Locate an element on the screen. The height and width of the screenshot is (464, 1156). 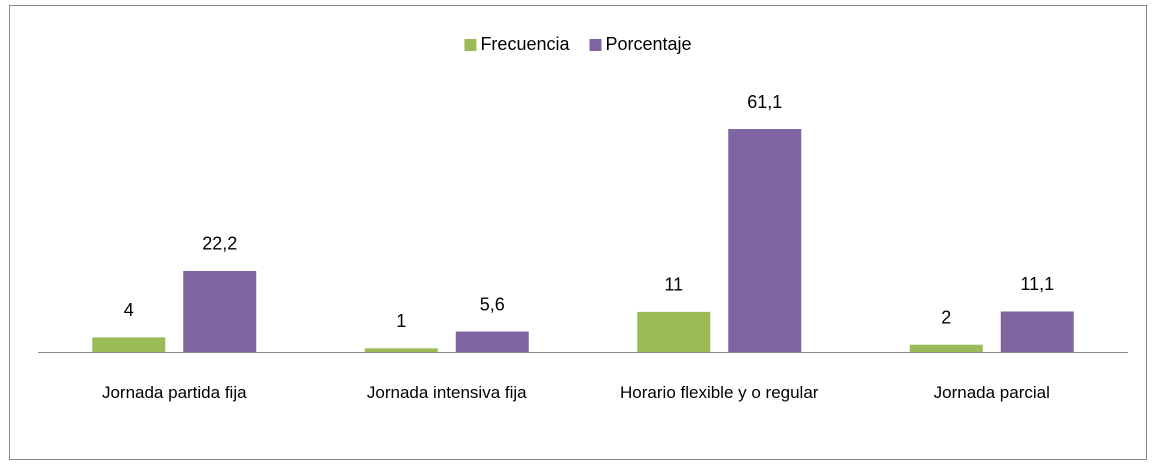
data-label: 4 is located at coordinates (129, 310).